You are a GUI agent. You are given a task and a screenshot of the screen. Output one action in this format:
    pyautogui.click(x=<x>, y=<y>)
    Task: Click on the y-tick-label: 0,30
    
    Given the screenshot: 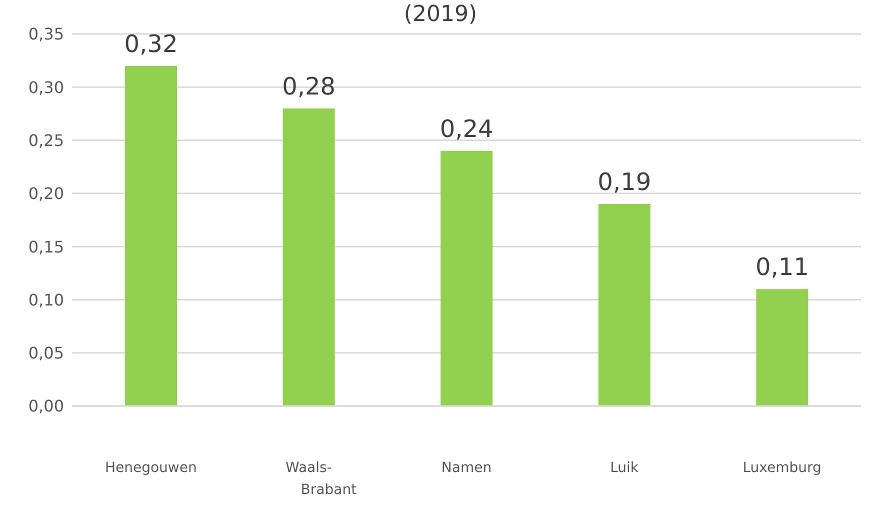 What is the action you would take?
    pyautogui.click(x=46, y=87)
    